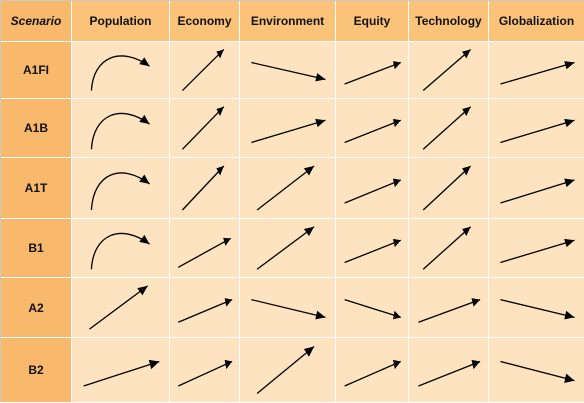 The image size is (584, 403). I want to click on row-header-b1: B1, so click(36, 248).